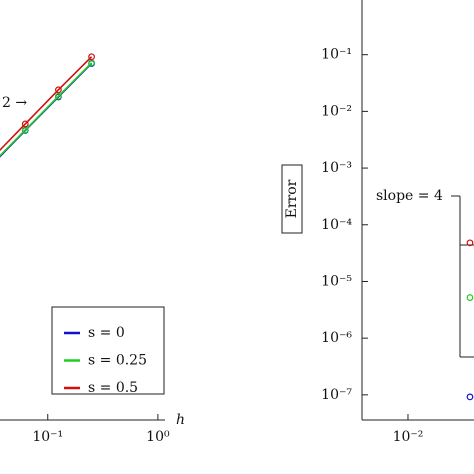 This screenshot has width=474, height=474. Describe the element at coordinates (408, 437) in the screenshot. I see `x-tick-label: 10⁻²` at that location.